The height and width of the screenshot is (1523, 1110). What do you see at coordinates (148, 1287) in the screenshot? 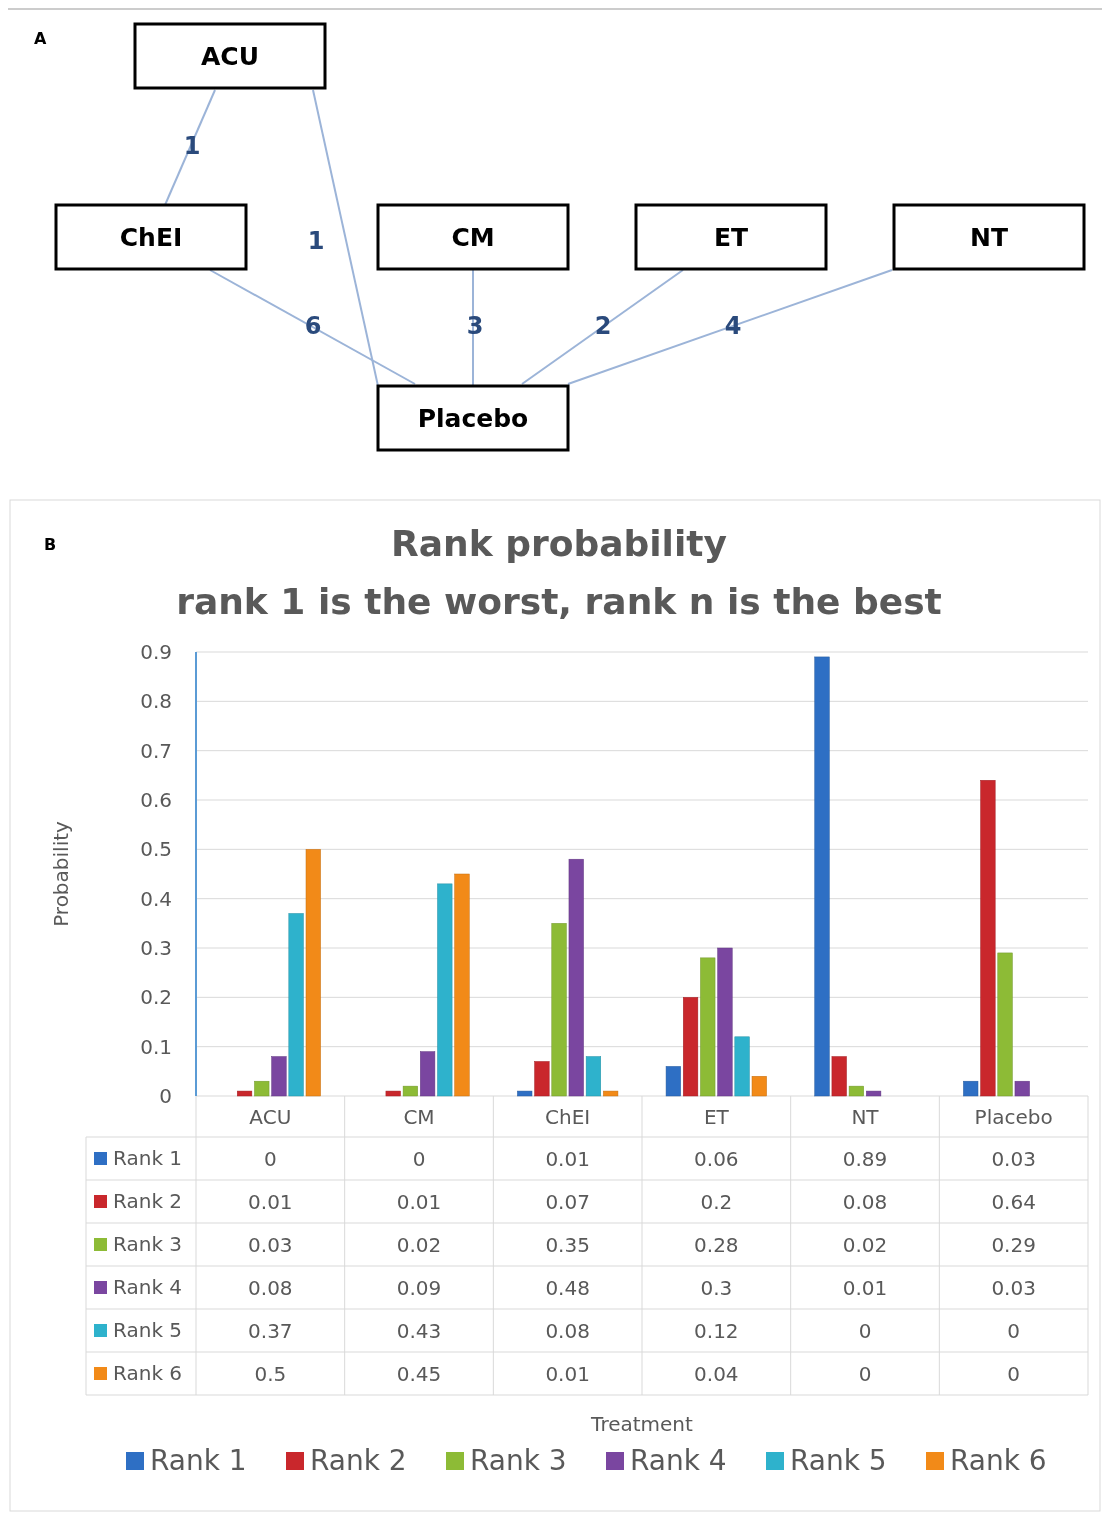
I see `legend-label: Rank 4` at bounding box center [148, 1287].